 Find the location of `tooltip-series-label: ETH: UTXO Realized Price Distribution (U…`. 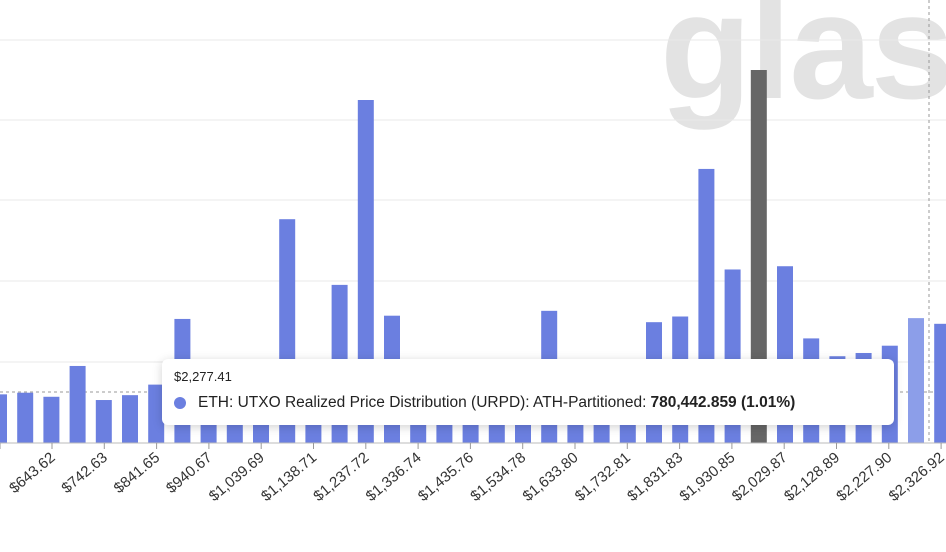

tooltip-series-label: ETH: UTXO Realized Price Distribution (U… is located at coordinates (422, 402).